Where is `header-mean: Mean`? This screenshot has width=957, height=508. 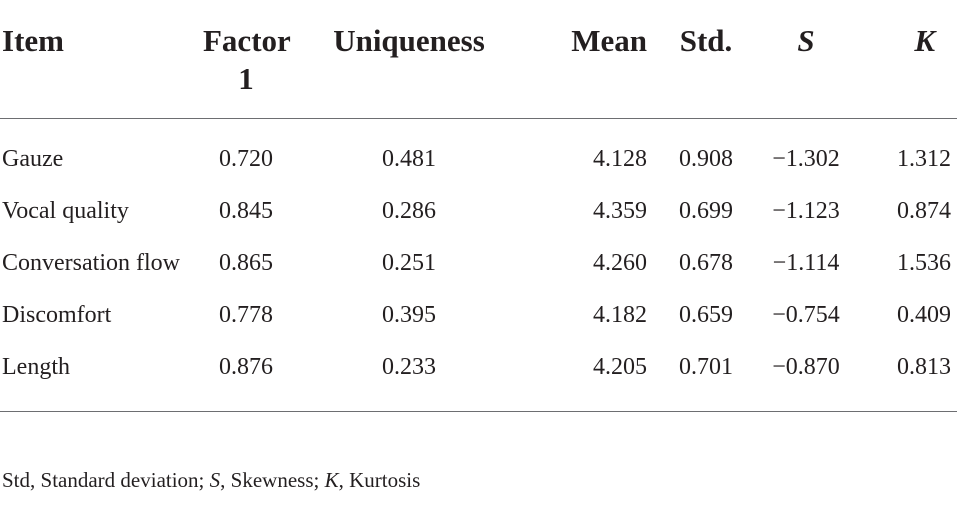
header-mean: Mean is located at coordinates (609, 40).